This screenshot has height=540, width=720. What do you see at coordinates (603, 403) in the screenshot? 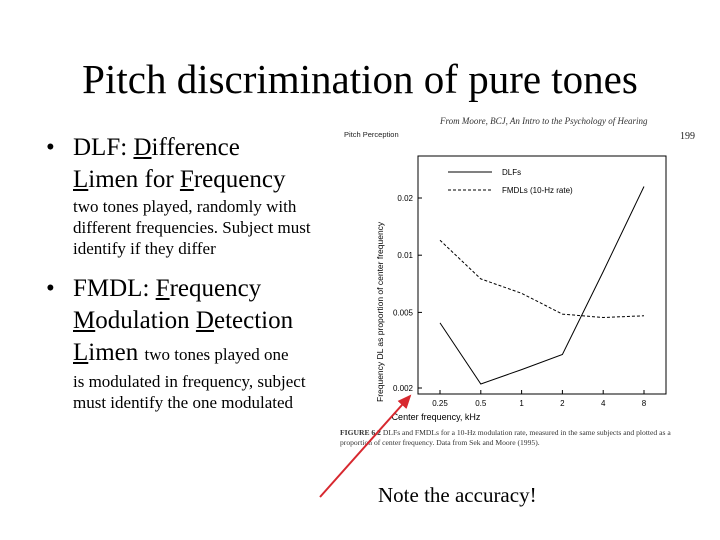
I see `x-tick-label: 4` at bounding box center [603, 403].